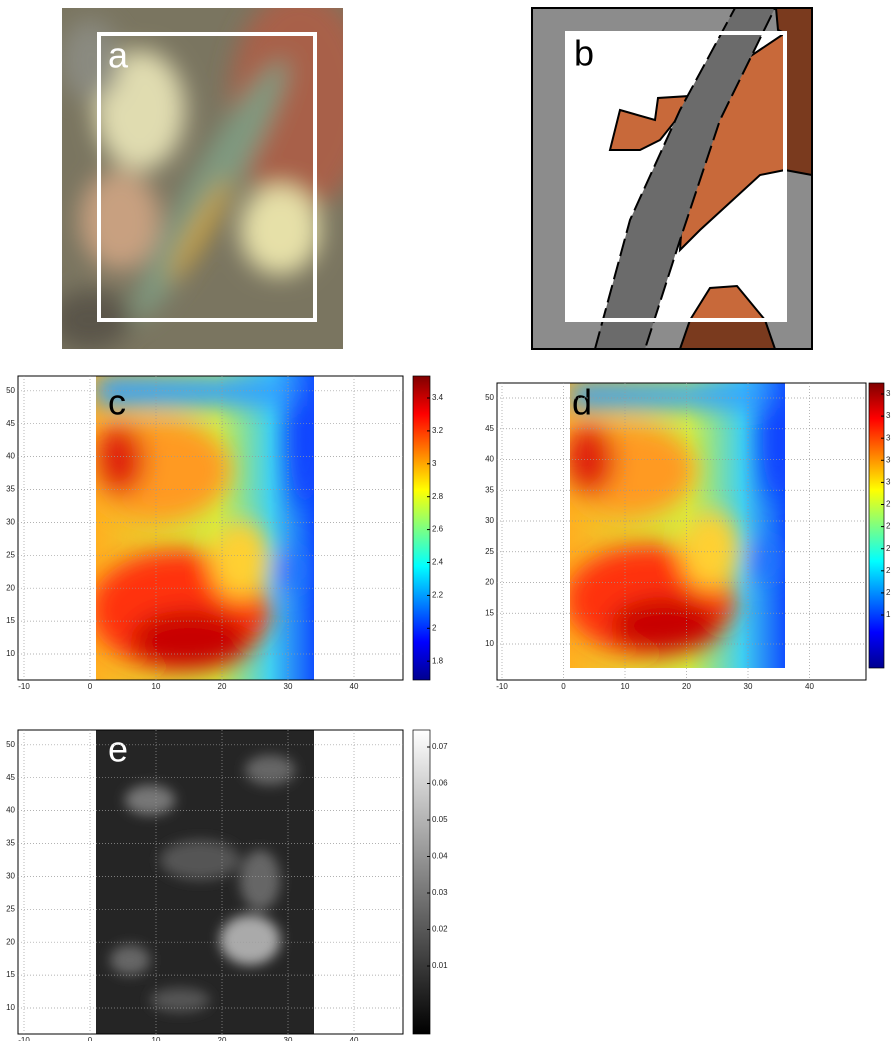  Describe the element at coordinates (584, 53) in the screenshot. I see `panel-label: b` at that location.